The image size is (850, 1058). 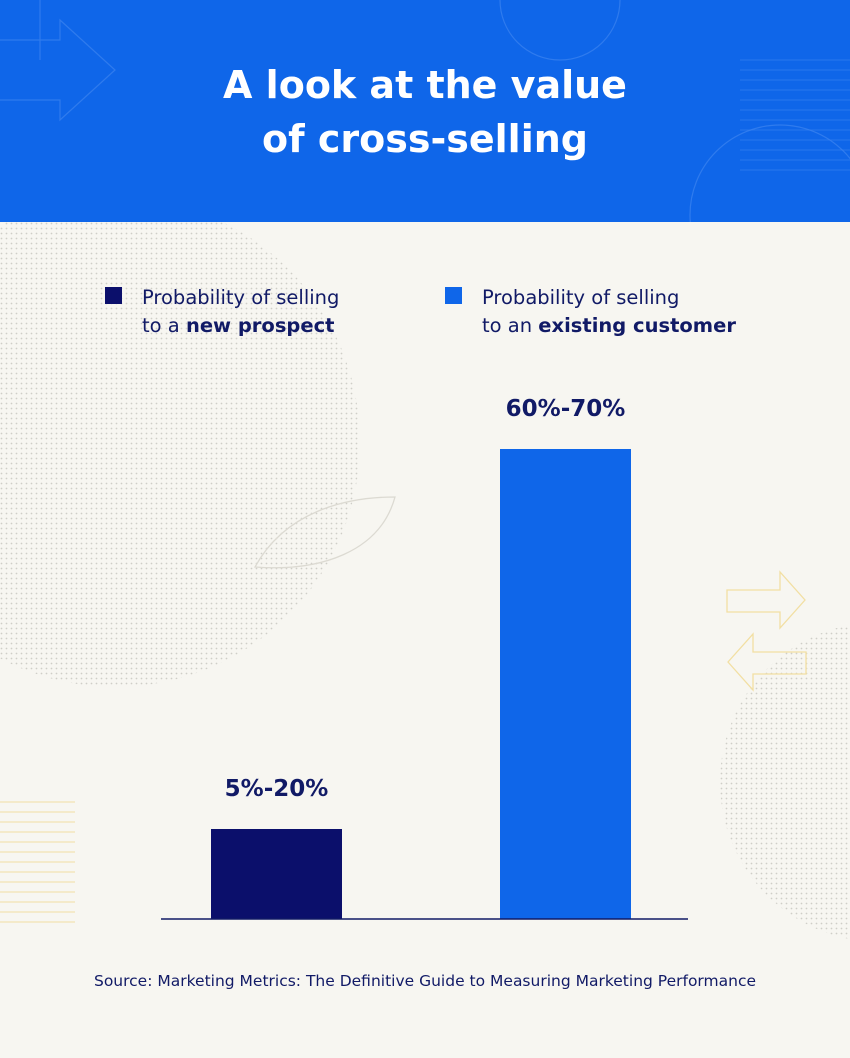 I want to click on legend-swatch-existing-customer, so click(x=453, y=295).